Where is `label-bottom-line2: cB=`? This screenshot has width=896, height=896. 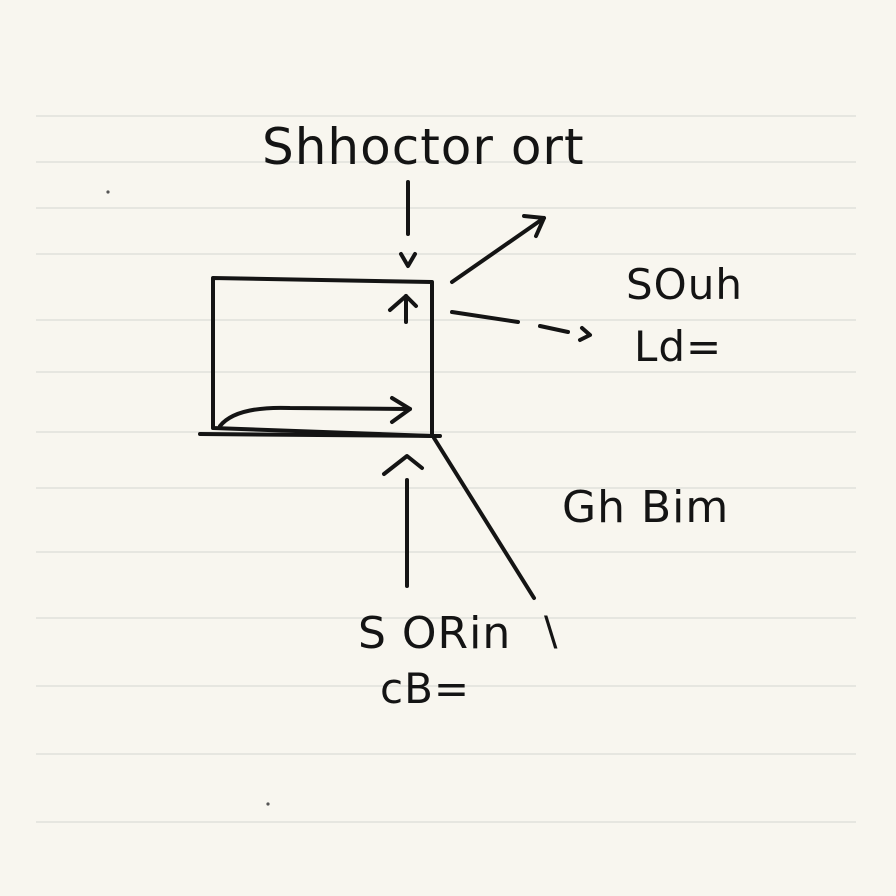
label-bottom-line2: cB= is located at coordinates (425, 688).